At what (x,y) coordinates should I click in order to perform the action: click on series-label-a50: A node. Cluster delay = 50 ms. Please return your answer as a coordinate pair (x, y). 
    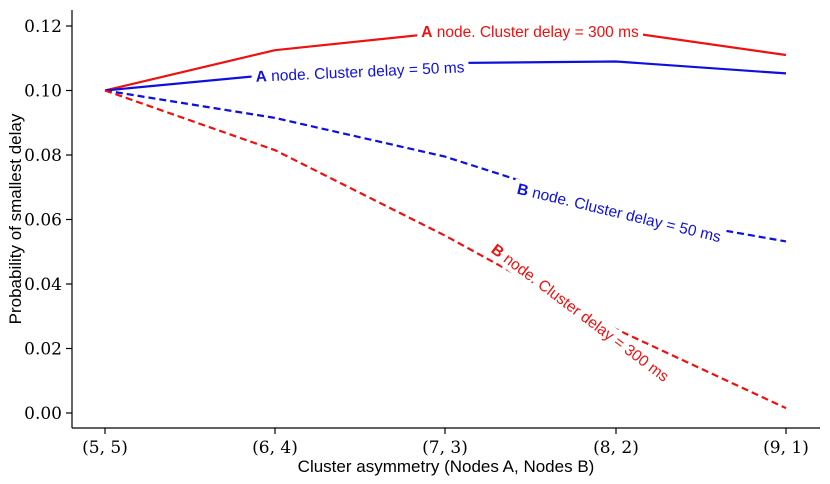
    Looking at the image, I should click on (360, 72).